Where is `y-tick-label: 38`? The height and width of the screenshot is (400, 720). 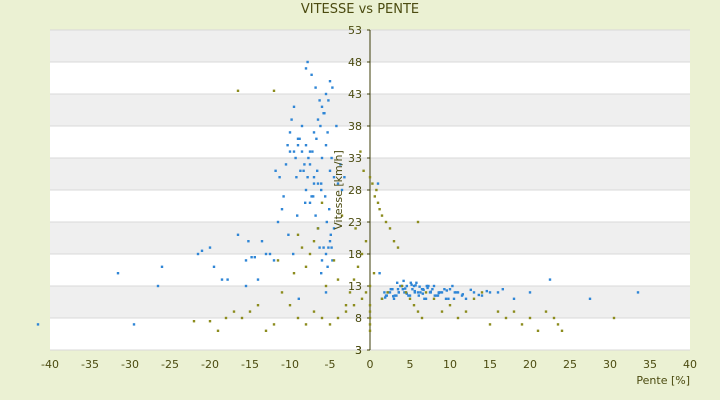
y-tick-label: 38 is located at coordinates (355, 126).